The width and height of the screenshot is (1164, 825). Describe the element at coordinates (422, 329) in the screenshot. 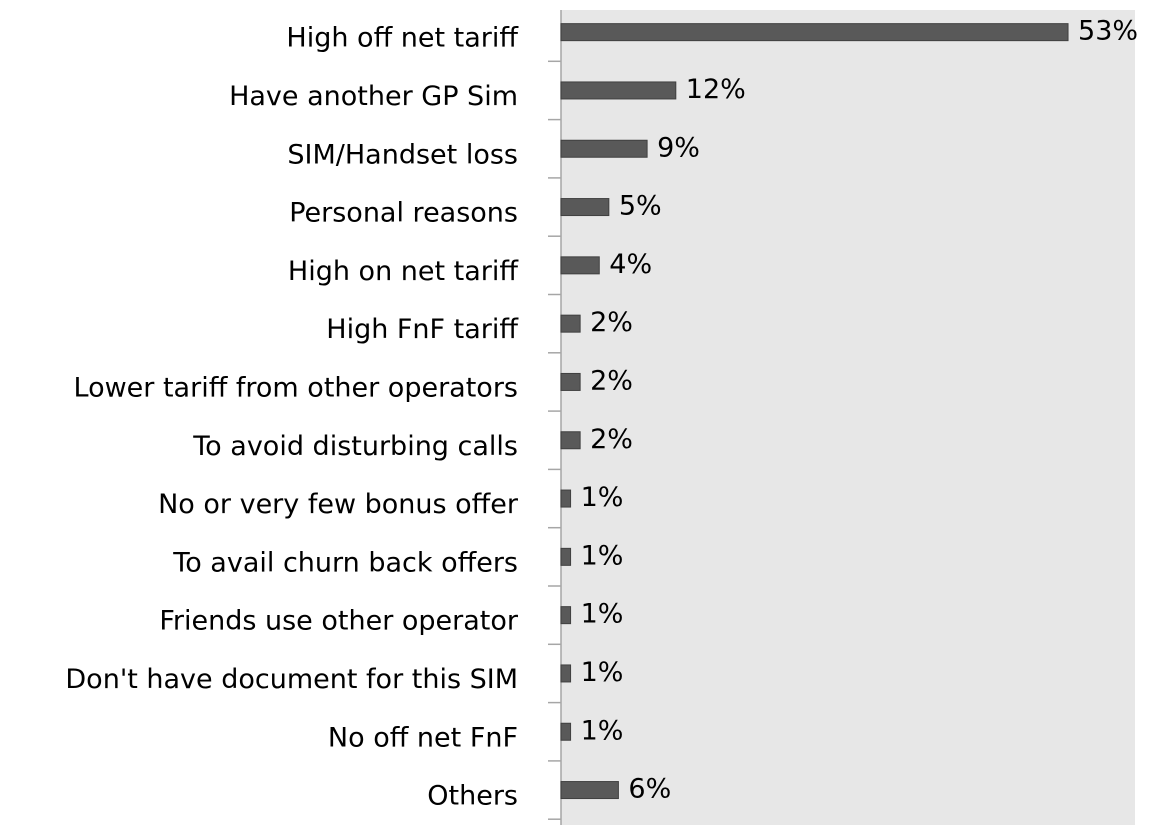

I see `category-label: High FnF tariff` at that location.